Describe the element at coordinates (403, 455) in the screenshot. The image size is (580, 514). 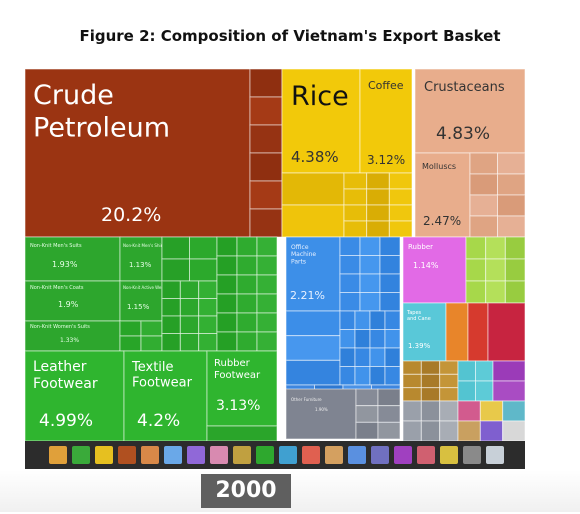
I see `instrument-icon` at that location.